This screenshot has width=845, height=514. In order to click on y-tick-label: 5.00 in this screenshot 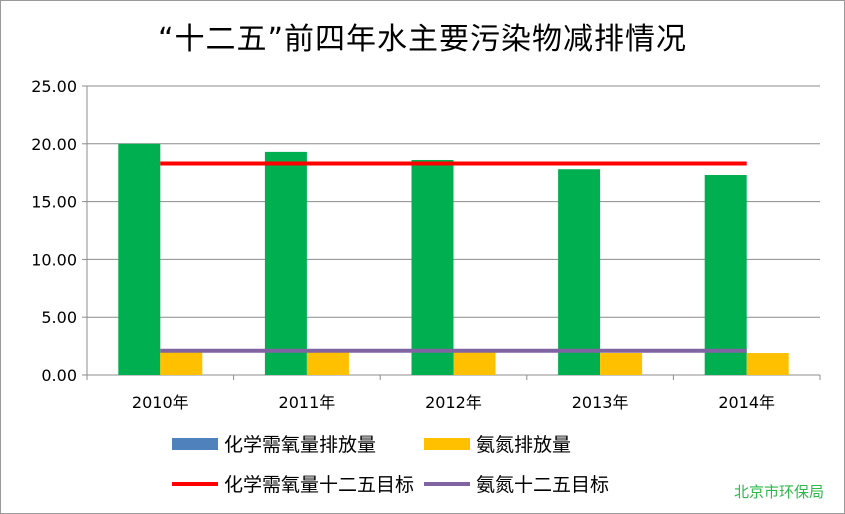, I will do `click(59, 317)`.